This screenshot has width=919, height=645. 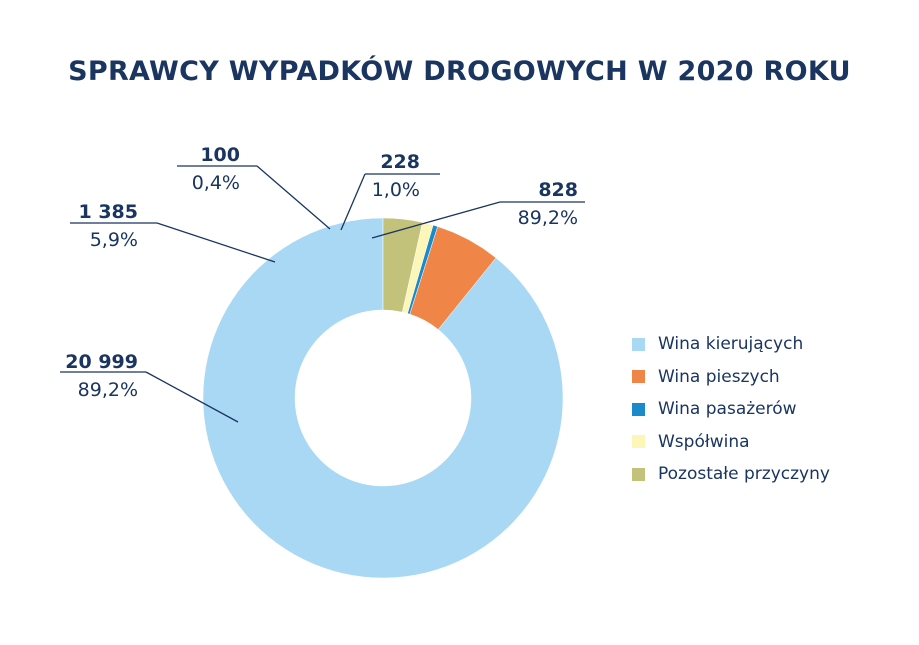 What do you see at coordinates (216, 183) in the screenshot?
I see `slice-percent-label-3: 0,4%` at bounding box center [216, 183].